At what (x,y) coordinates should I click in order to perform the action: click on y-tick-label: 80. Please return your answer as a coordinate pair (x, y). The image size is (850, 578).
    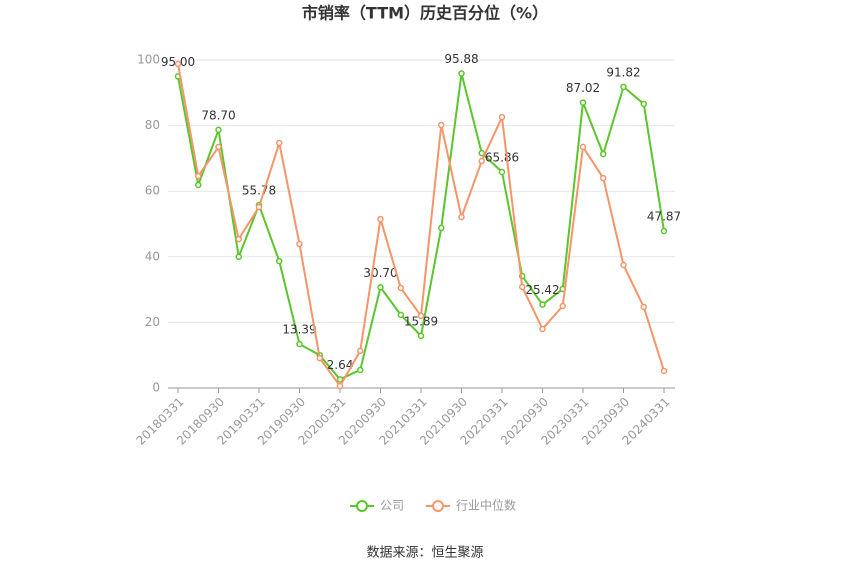
    Looking at the image, I should click on (152, 125).